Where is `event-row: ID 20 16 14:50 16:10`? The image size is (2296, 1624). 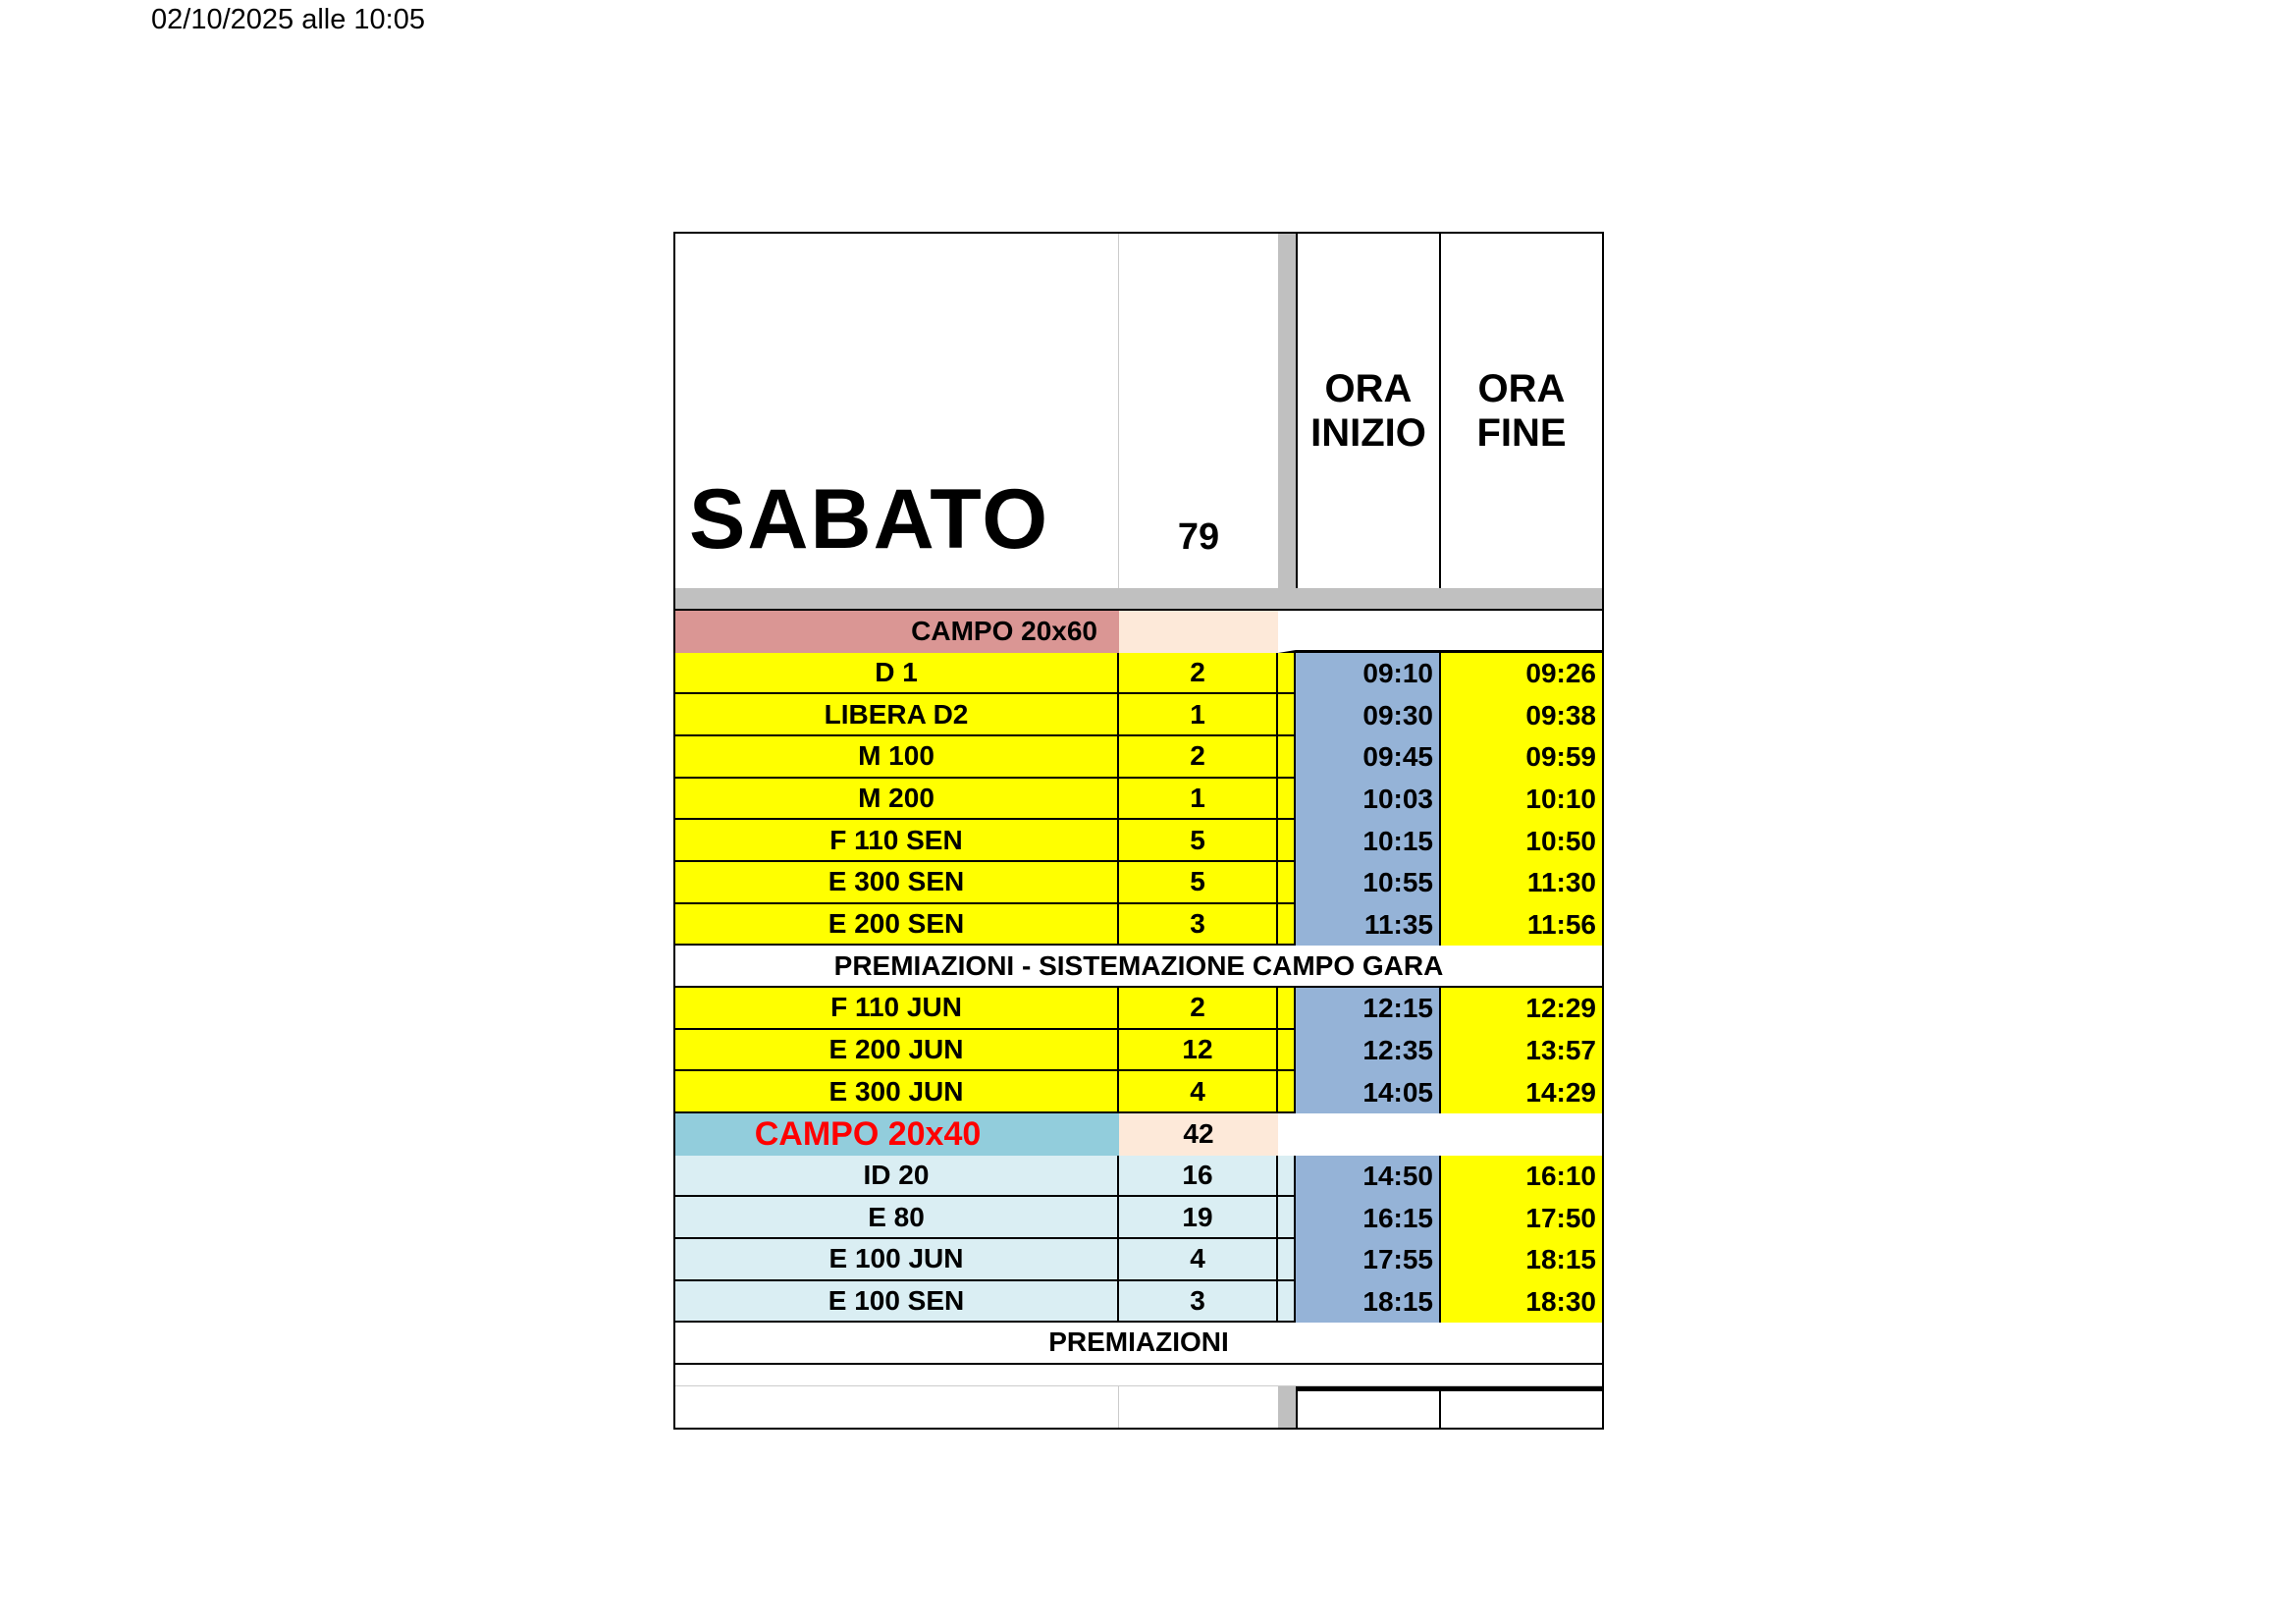 event-row: ID 20 16 14:50 16:10 is located at coordinates (1138, 1176).